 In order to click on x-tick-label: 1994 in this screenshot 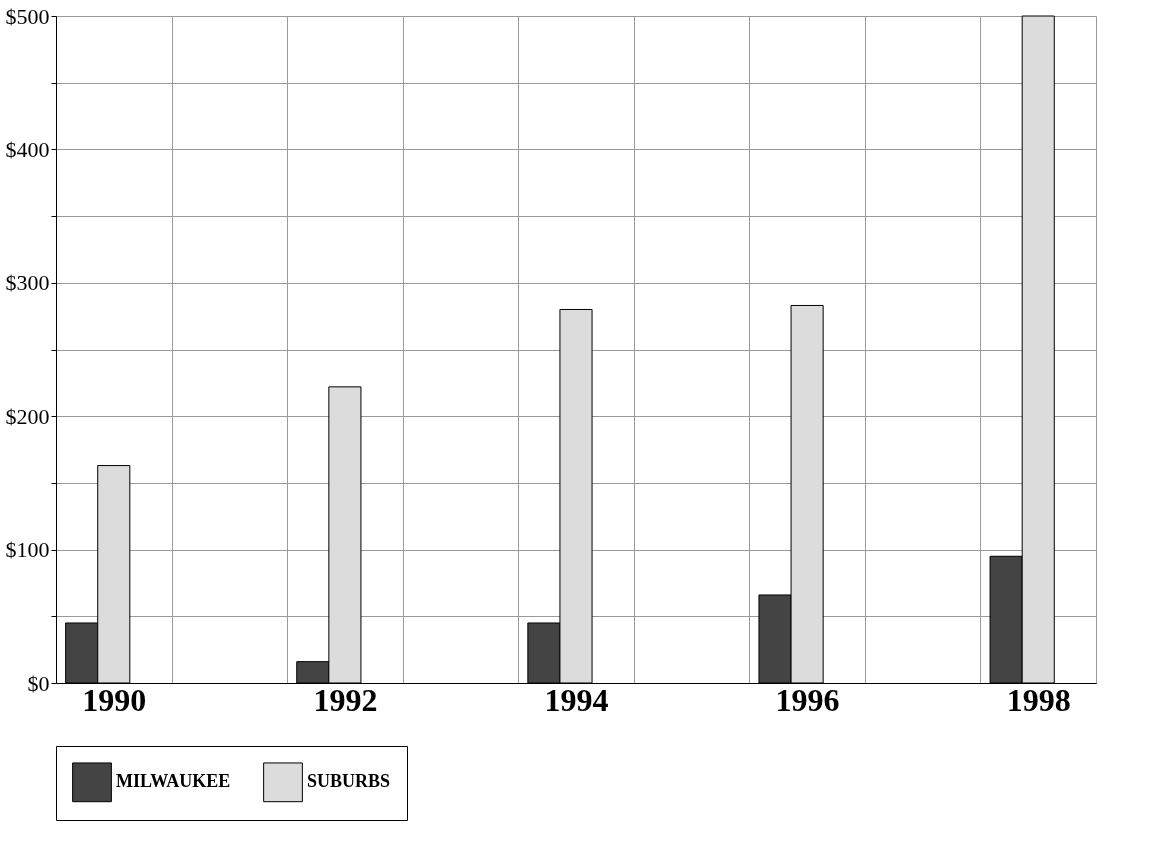, I will do `click(576, 699)`.